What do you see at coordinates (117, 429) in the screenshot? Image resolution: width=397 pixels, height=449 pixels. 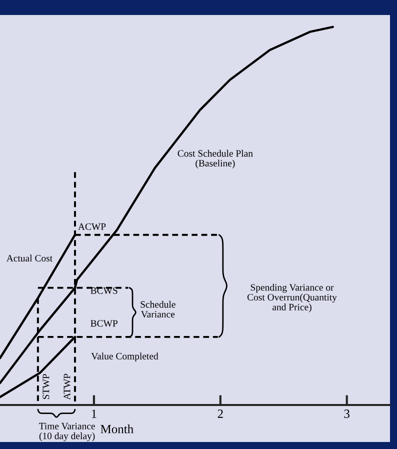 I see `x-axis-title: Month` at bounding box center [117, 429].